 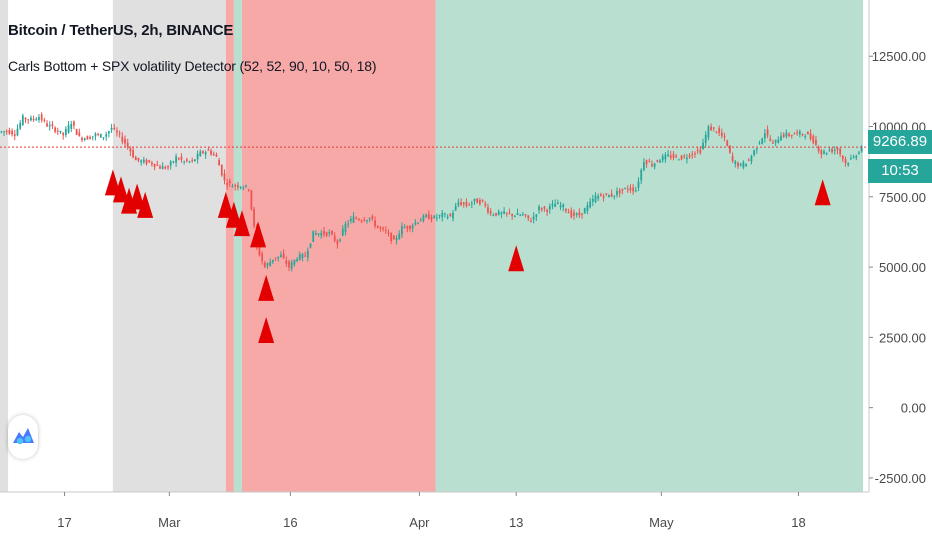 What do you see at coordinates (900, 246) in the screenshot?
I see `price-axis-background` at bounding box center [900, 246].